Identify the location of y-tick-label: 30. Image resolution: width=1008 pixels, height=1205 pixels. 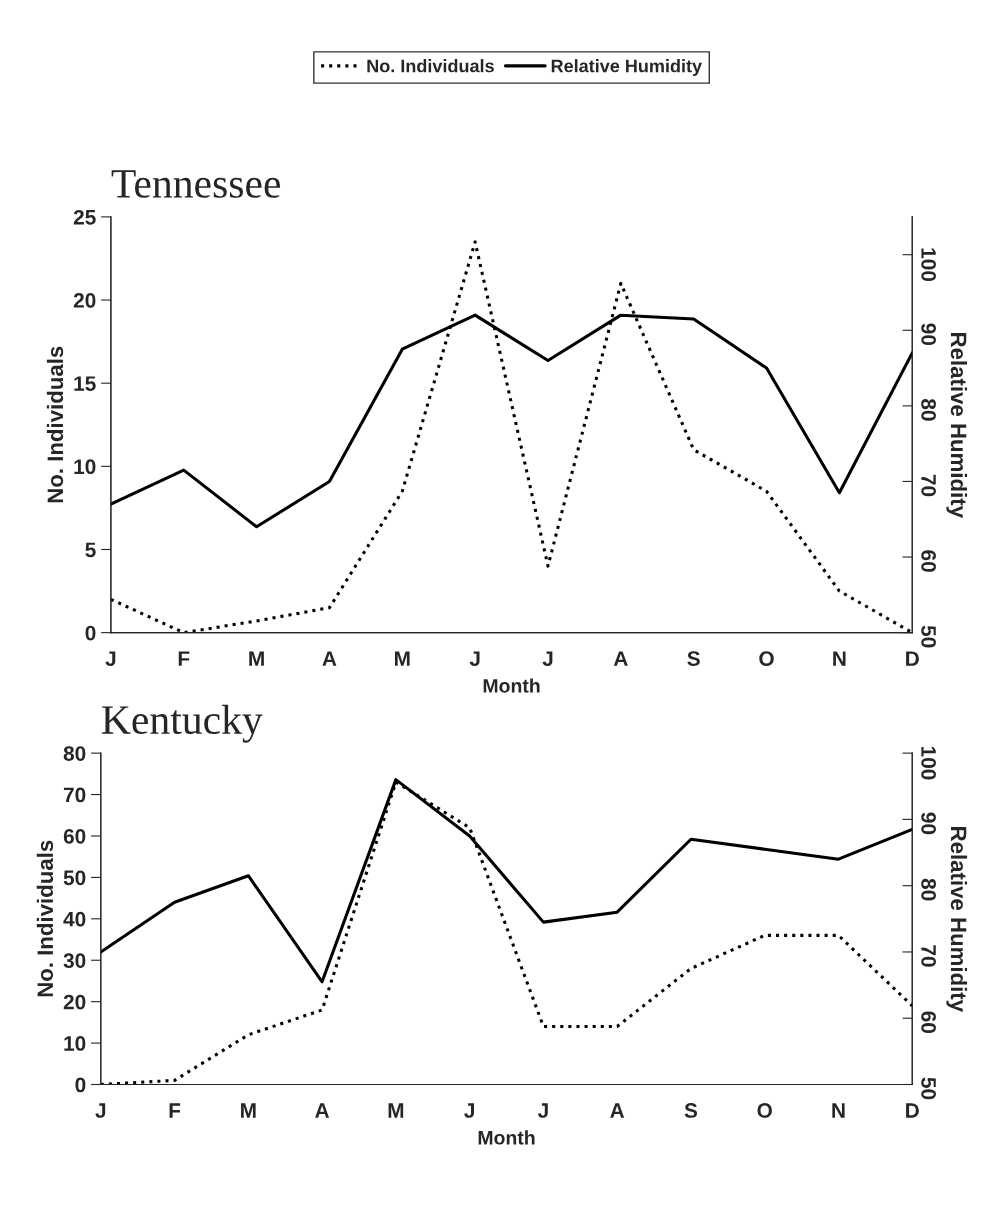
(74, 961).